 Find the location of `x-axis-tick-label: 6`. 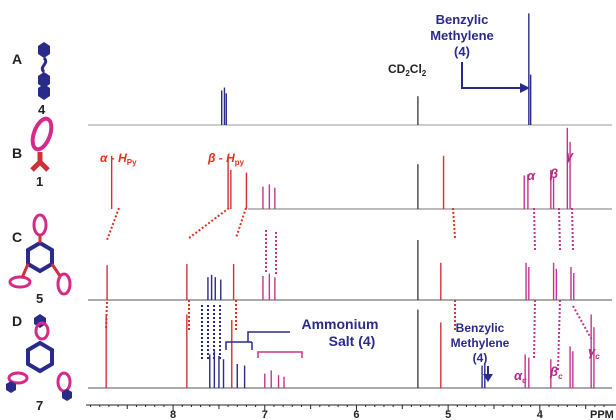

x-axis-tick-label: 6 is located at coordinates (356, 414).